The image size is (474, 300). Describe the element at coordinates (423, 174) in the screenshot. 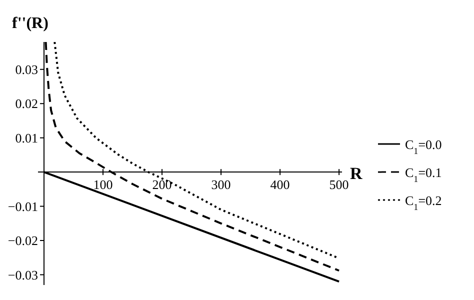

I see `legend-label: C$_{1}$=0.1` at that location.